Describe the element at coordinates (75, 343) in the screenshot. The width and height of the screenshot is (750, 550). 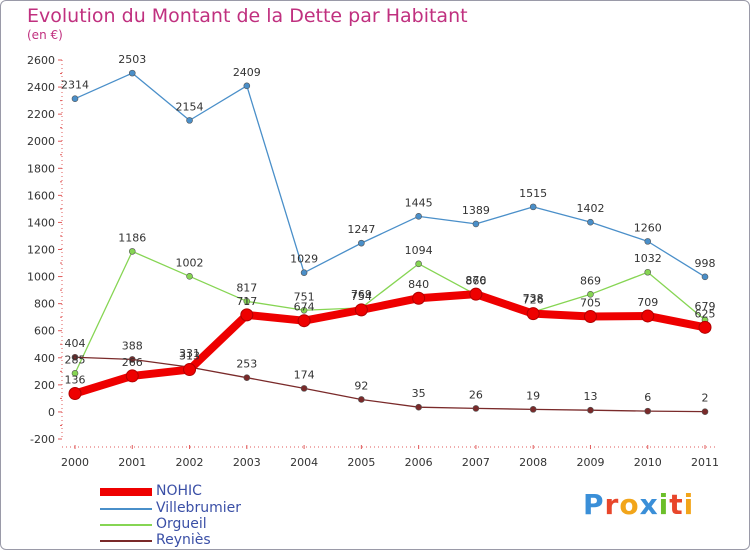
I see `data-label-reynies: 404` at that location.